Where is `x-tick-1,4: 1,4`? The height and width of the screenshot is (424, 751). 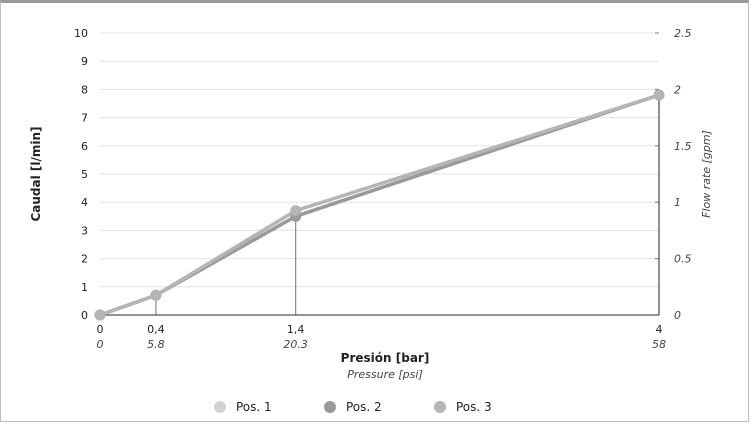 x-tick-1,4: 1,4 is located at coordinates (296, 329).